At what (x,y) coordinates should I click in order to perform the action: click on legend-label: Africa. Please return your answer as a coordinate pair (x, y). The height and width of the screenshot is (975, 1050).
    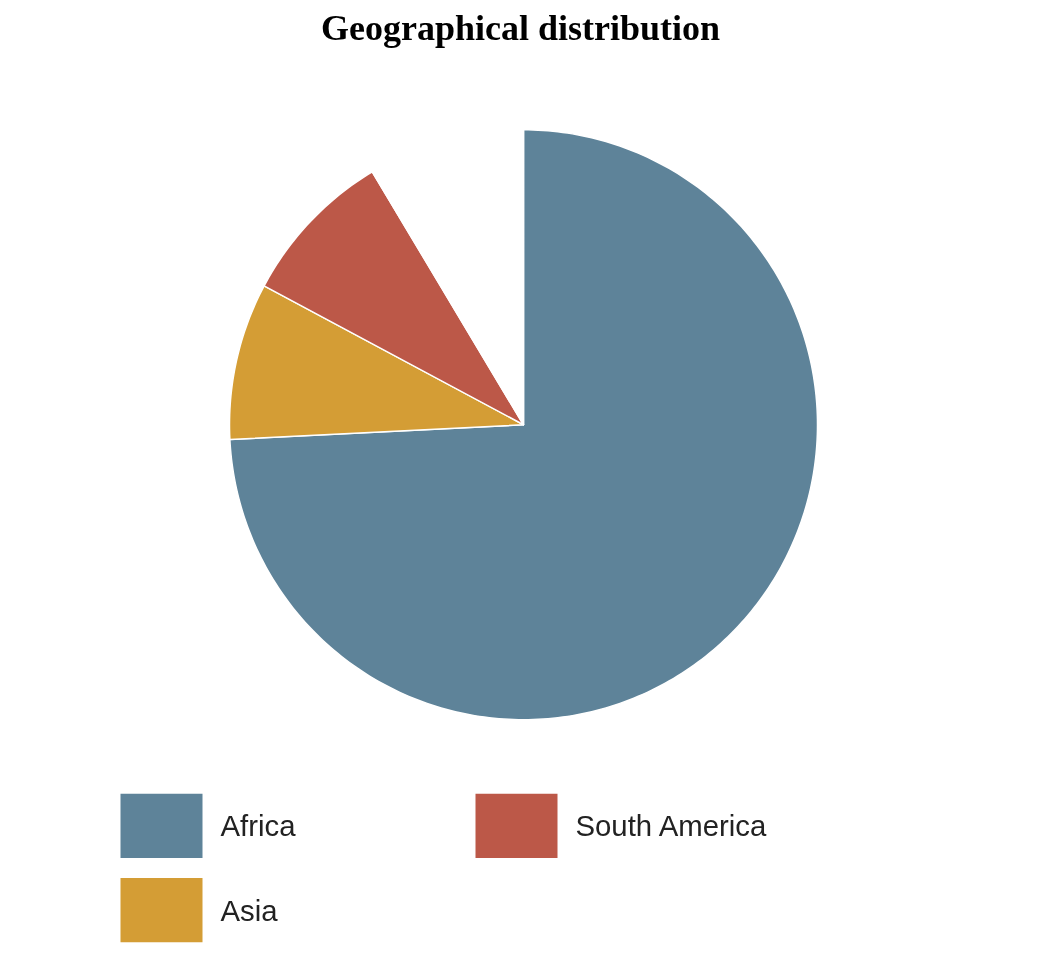
    Looking at the image, I should click on (258, 826).